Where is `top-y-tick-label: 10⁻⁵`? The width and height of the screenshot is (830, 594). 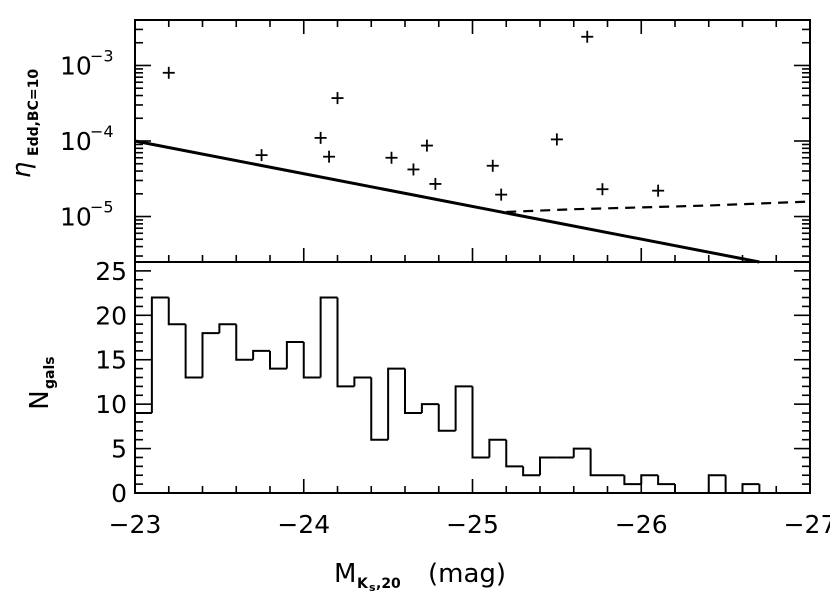 top-y-tick-label: 10⁻⁵ is located at coordinates (87, 215).